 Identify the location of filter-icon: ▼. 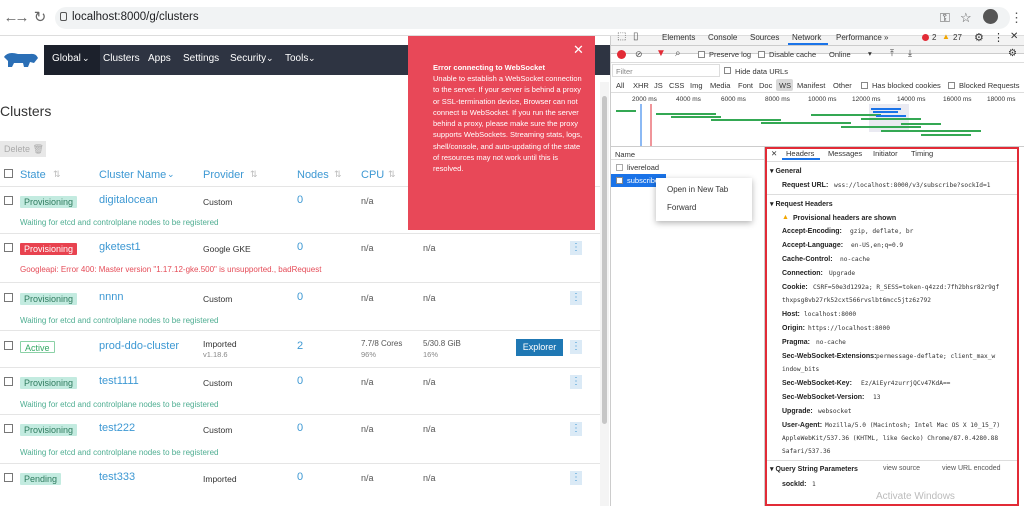
(661, 53).